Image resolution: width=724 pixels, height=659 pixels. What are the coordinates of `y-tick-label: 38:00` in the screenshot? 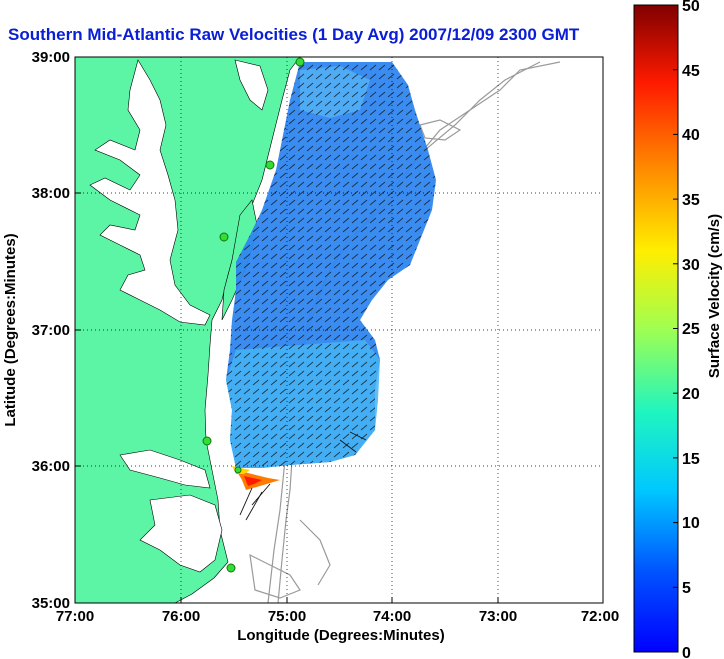 It's located at (51, 193).